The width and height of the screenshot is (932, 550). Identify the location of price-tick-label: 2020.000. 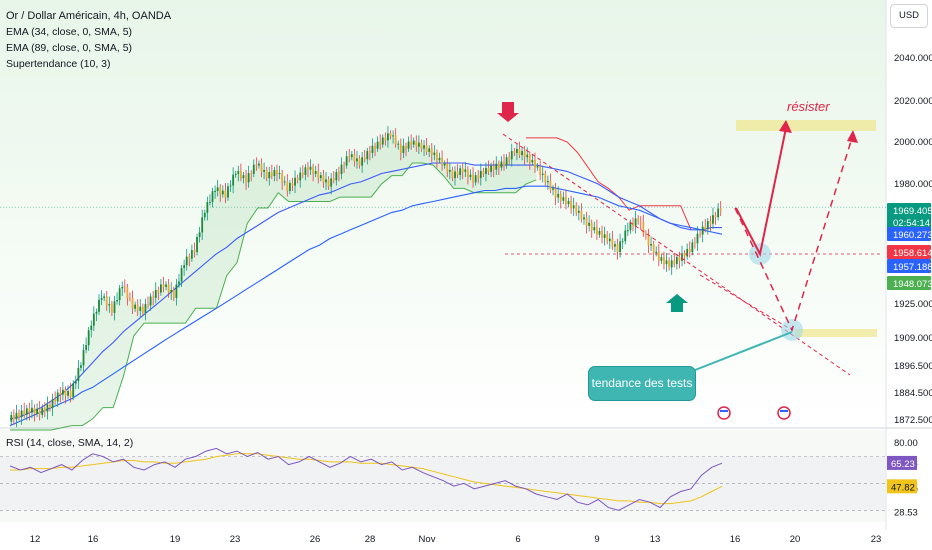
(913, 101).